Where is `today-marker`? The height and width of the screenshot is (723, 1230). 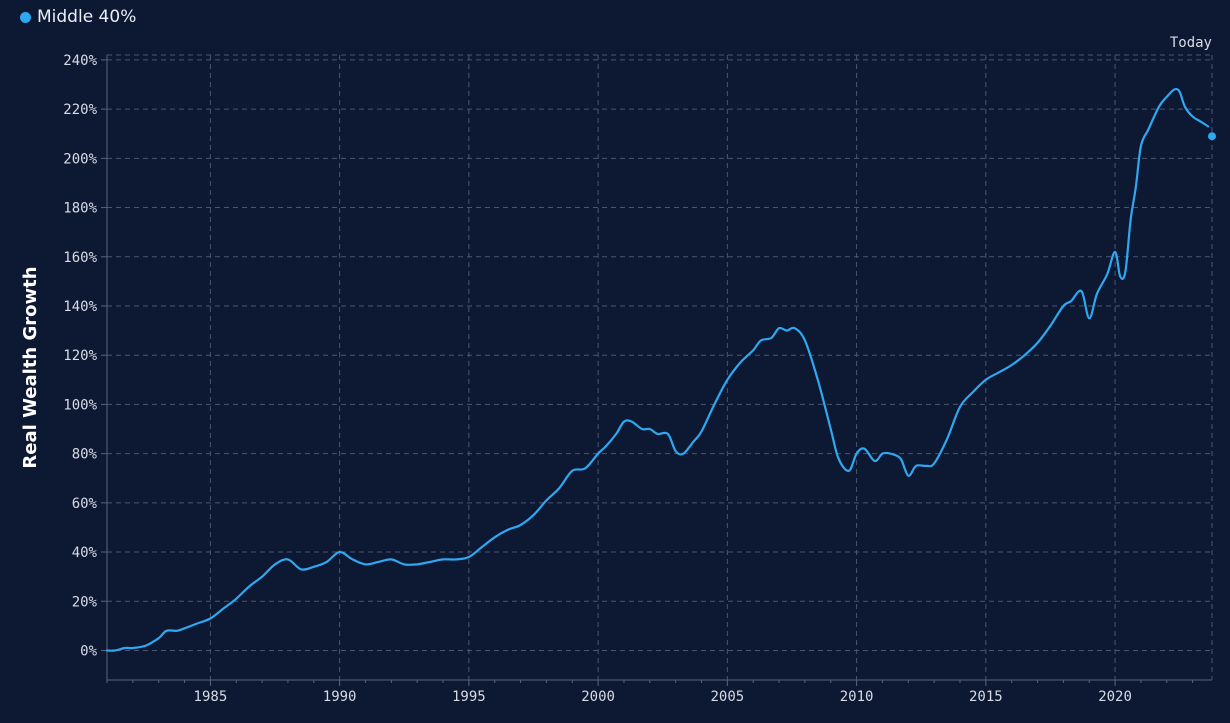
today-marker is located at coordinates (1212, 136).